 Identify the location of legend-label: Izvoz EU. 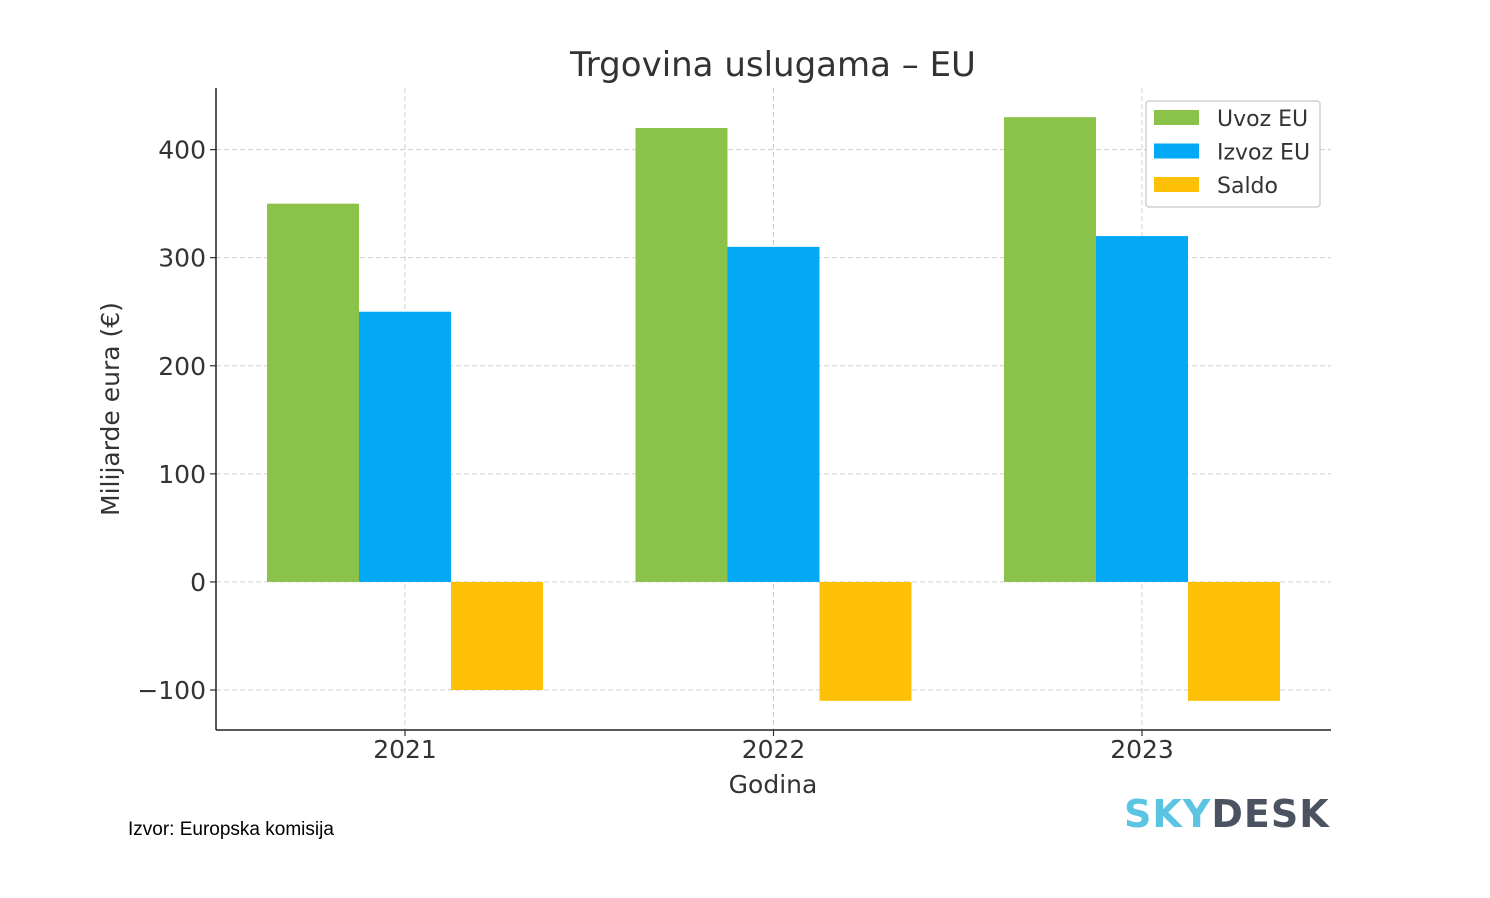
(1263, 153).